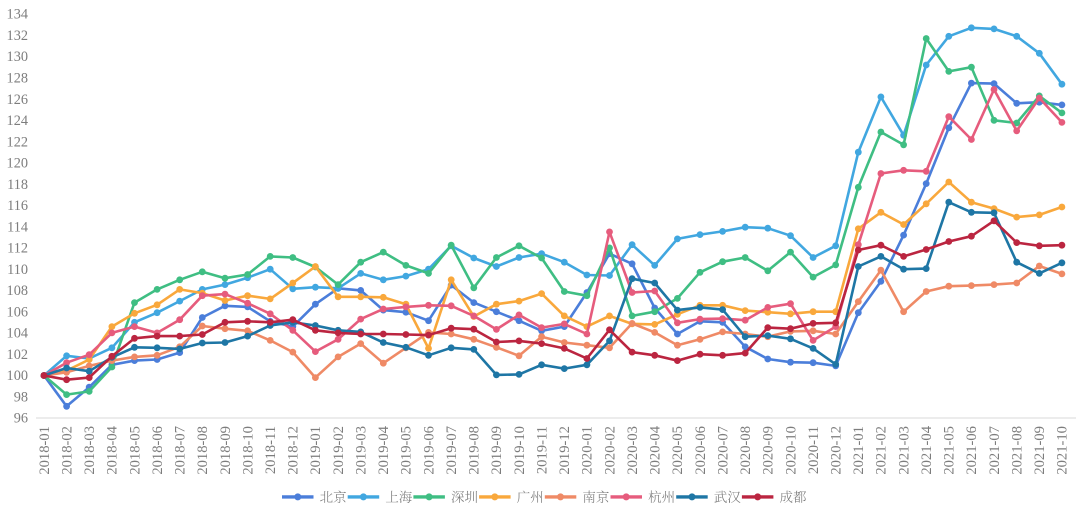  I want to click on svg-text: 128, so click(17, 79).